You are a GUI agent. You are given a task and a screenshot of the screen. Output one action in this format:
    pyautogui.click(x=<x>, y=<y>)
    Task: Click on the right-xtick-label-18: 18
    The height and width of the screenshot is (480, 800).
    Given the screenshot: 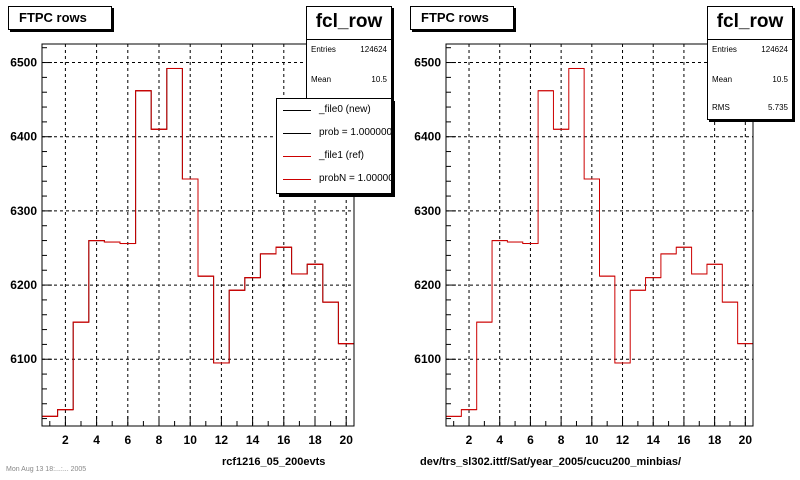 What is the action you would take?
    pyautogui.click(x=715, y=440)
    